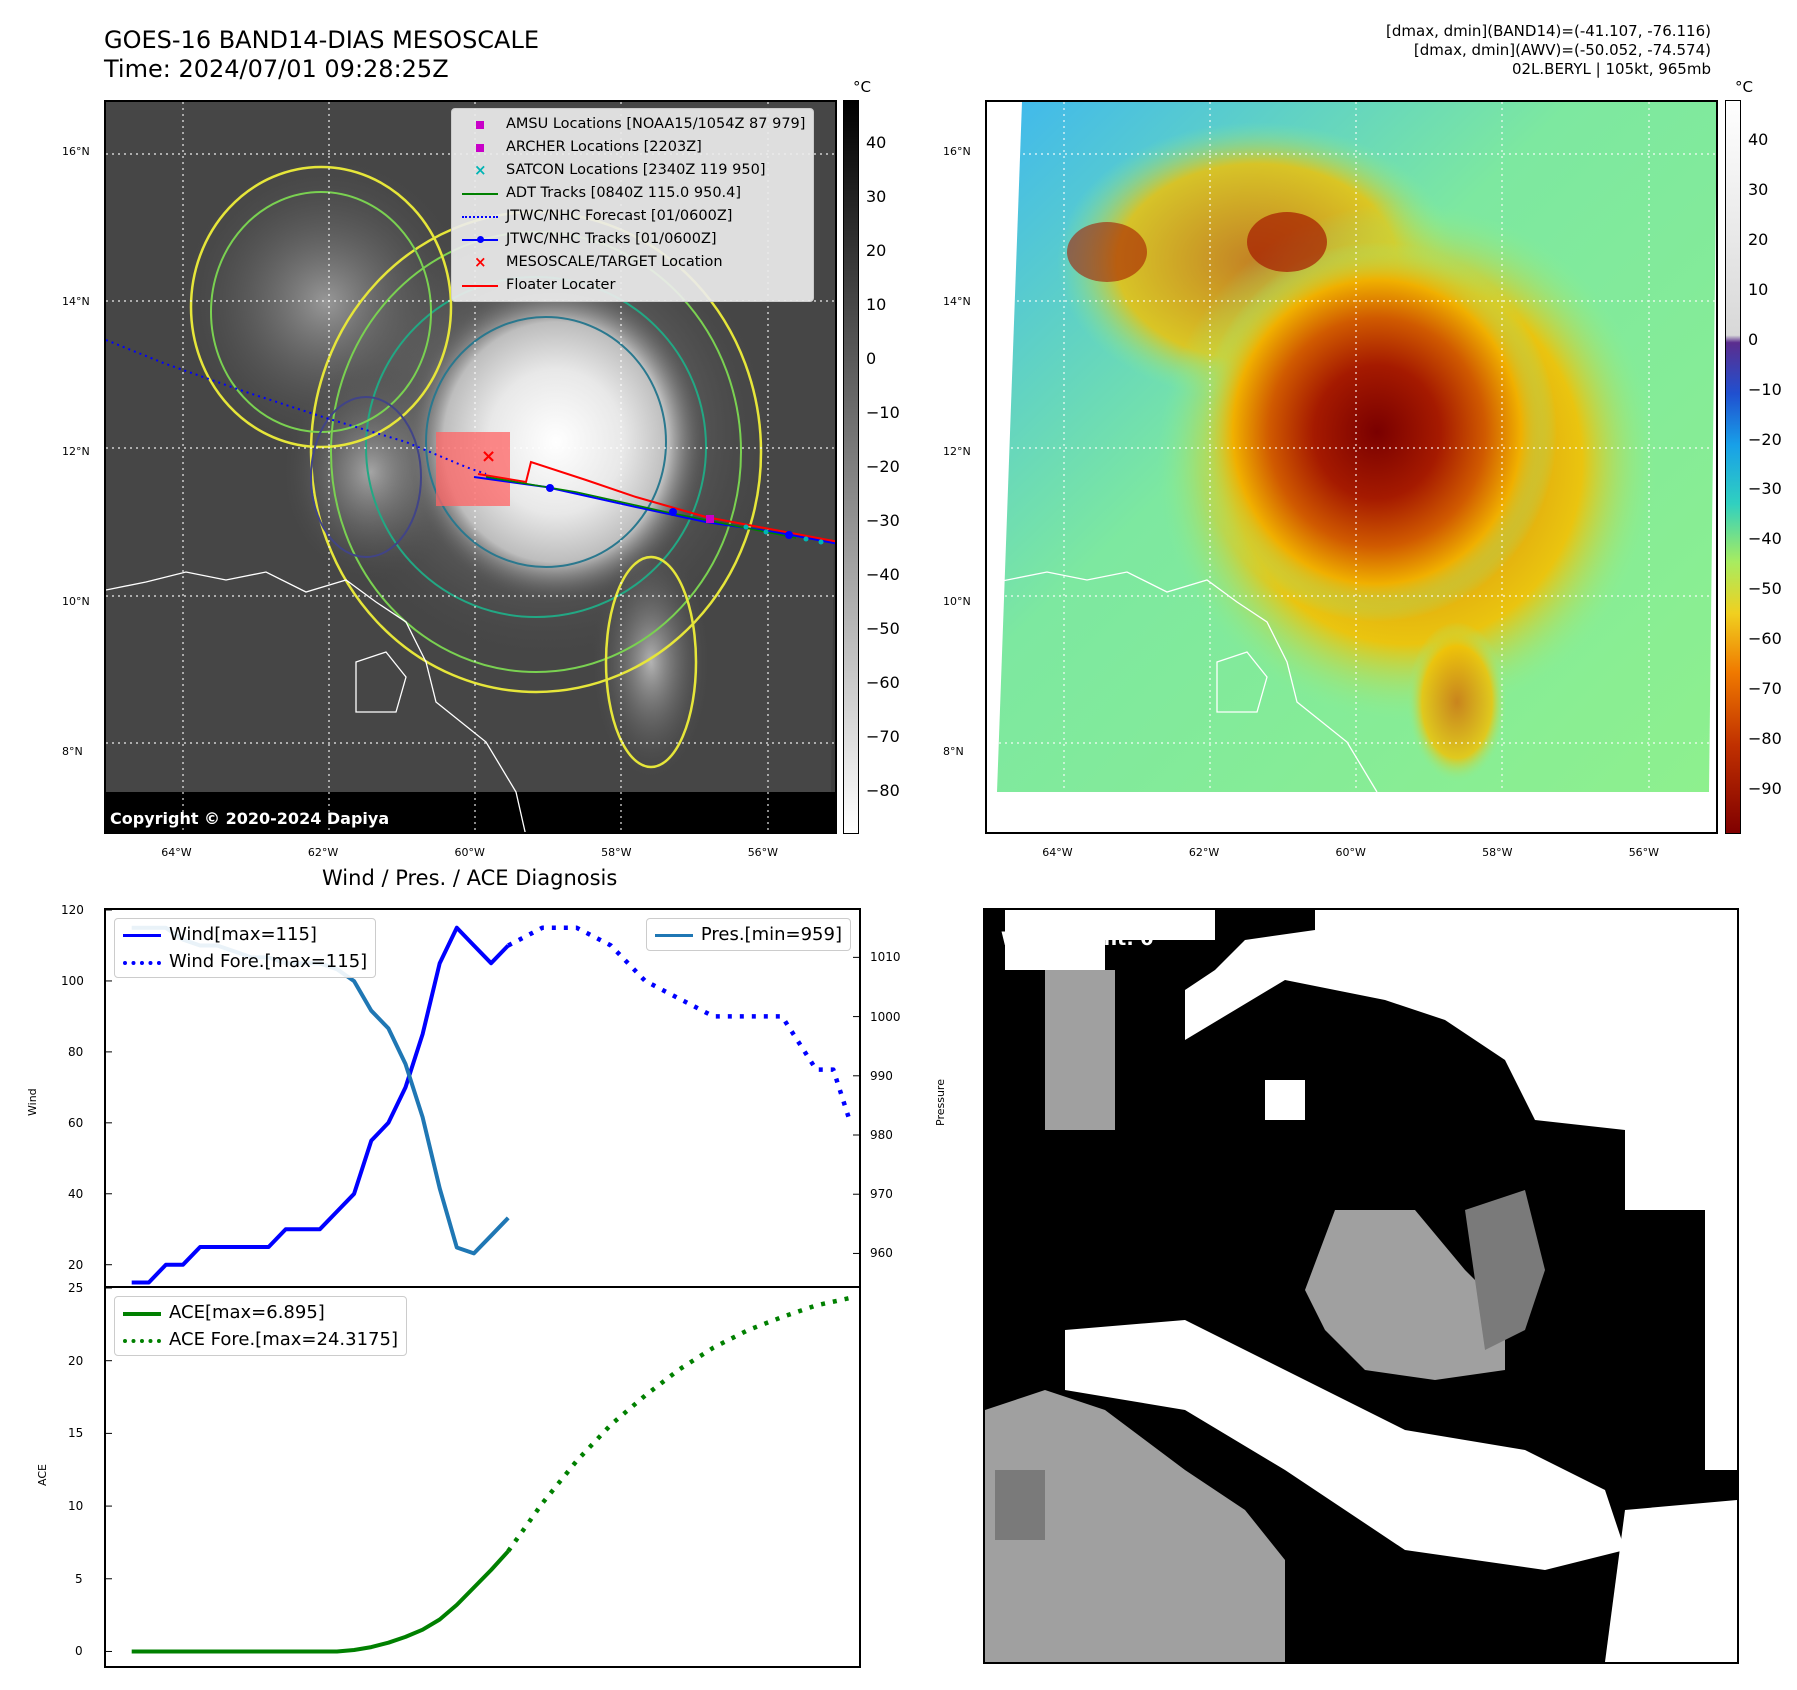 This screenshot has height=1690, width=1797. What do you see at coordinates (478, 1471) in the screenshot?
I see `ace-svg` at bounding box center [478, 1471].